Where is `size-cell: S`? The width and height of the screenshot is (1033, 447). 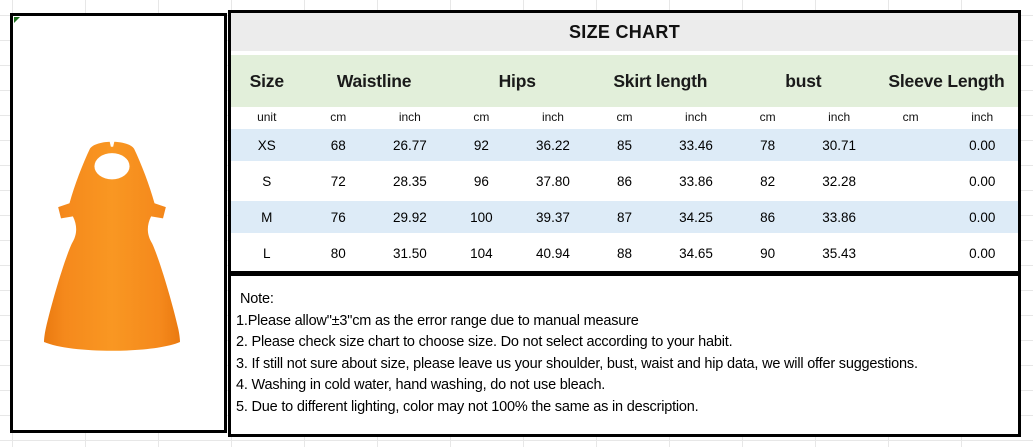 size-cell: S is located at coordinates (267, 181).